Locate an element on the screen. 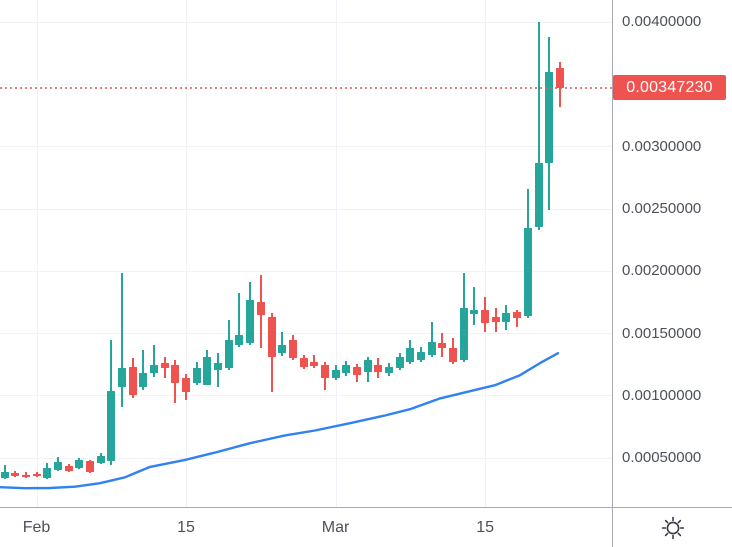 Image resolution: width=732 pixels, height=547 pixels. theme-toggle-button is located at coordinates (672, 527).